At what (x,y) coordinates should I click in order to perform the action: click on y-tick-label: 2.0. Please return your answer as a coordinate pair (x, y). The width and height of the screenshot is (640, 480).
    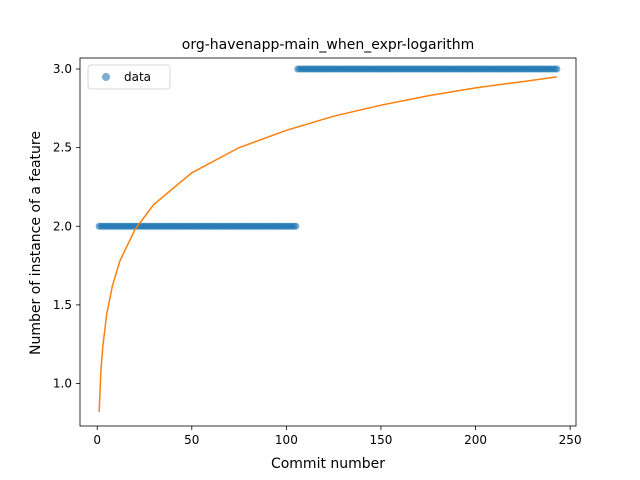
    Looking at the image, I should click on (62, 226).